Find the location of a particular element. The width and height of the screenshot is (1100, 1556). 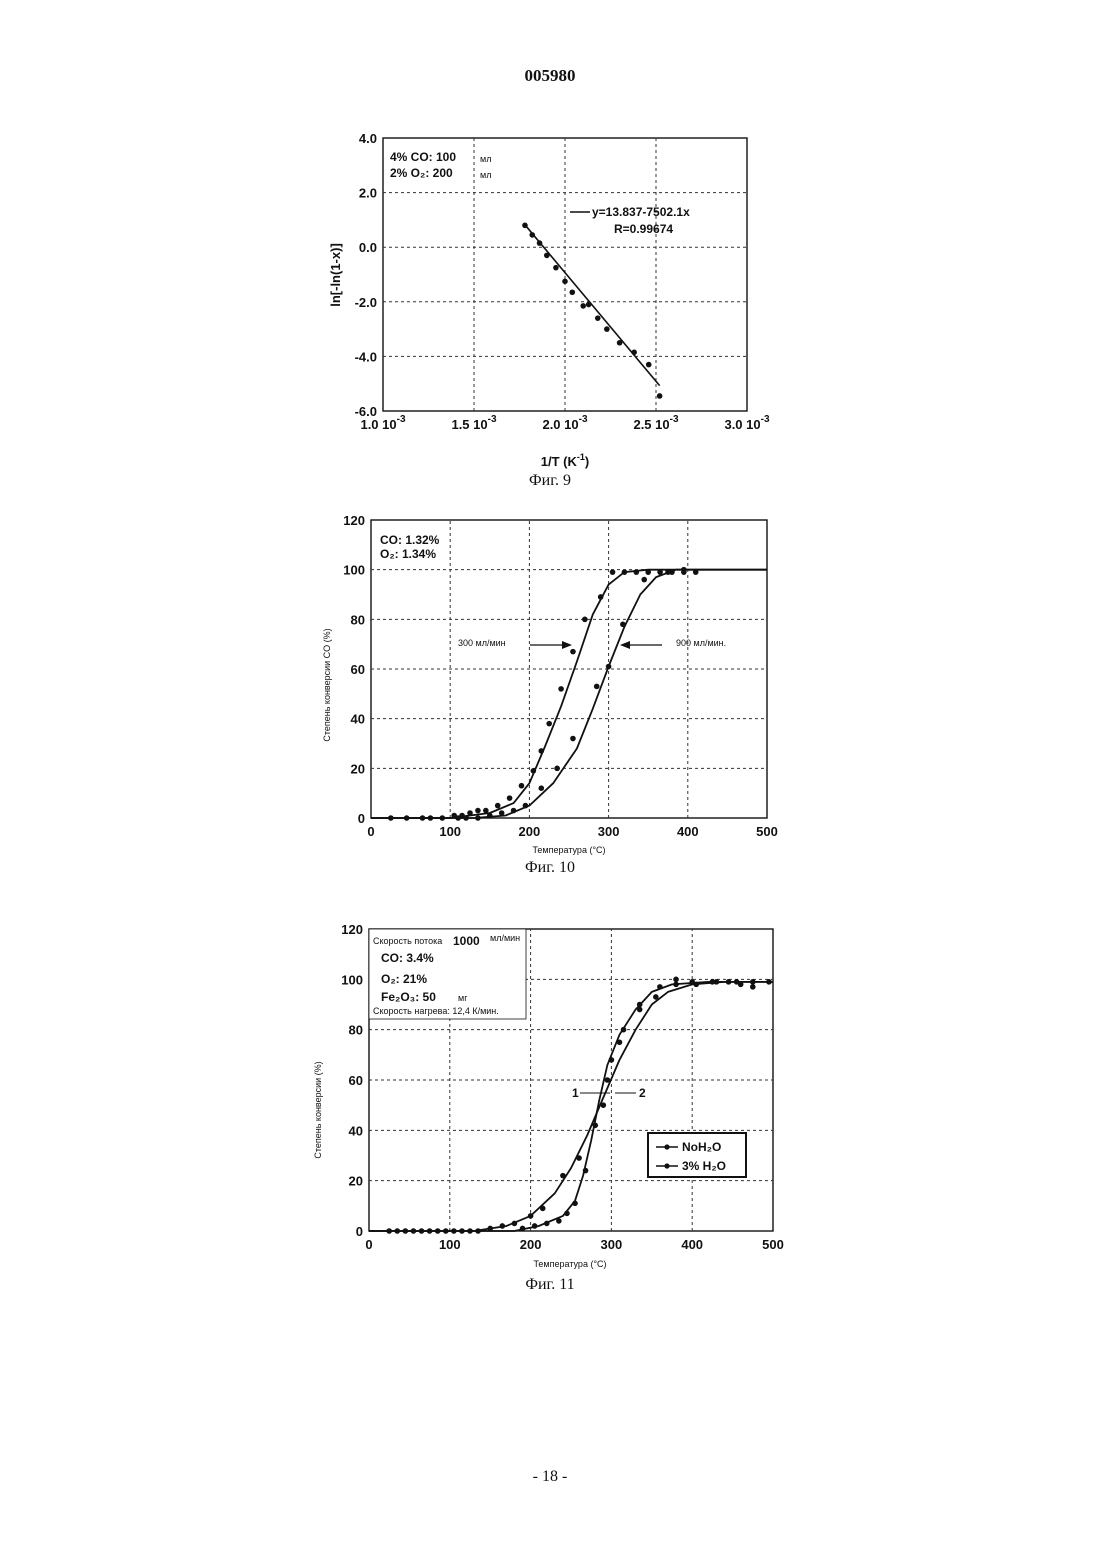

fig11-ytick-2: 40 is located at coordinates (356, 1130).